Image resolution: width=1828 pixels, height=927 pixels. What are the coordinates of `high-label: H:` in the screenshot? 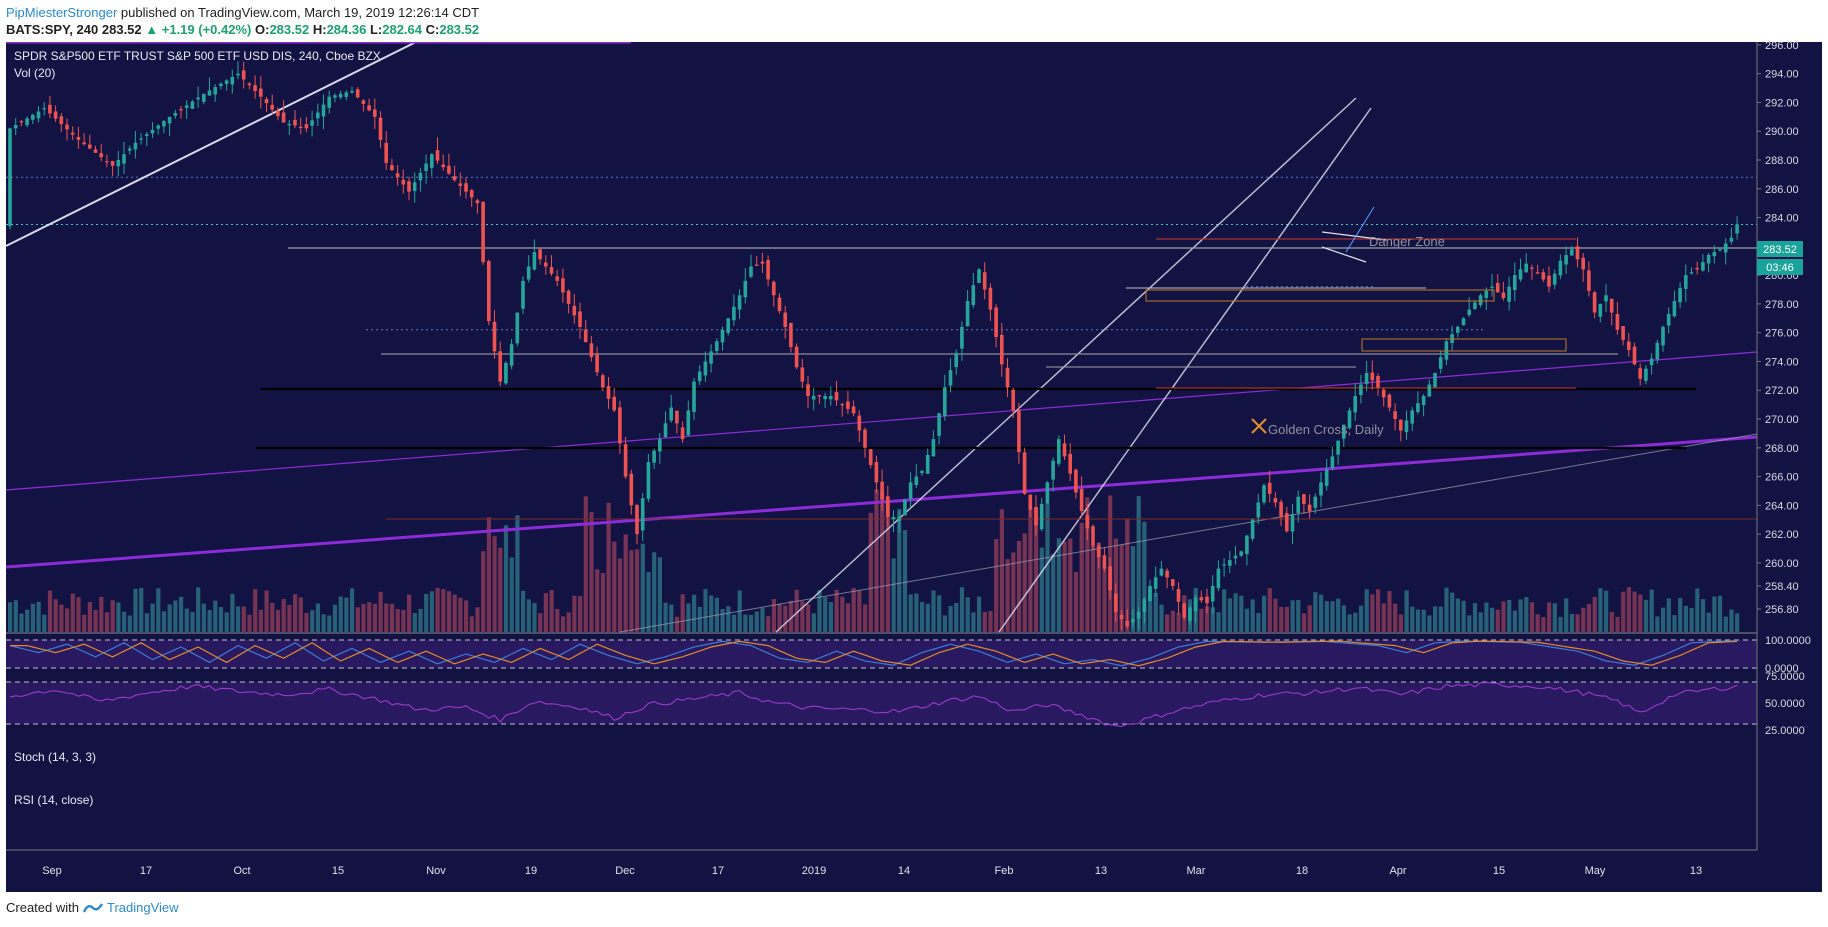 It's located at (319, 29).